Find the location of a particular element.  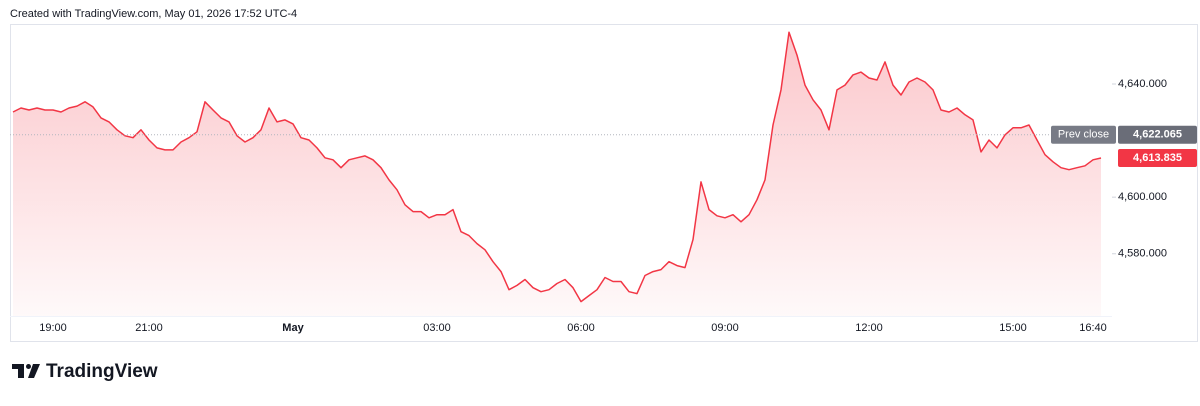

prev-close-value: 4,622.065 is located at coordinates (1157, 135).